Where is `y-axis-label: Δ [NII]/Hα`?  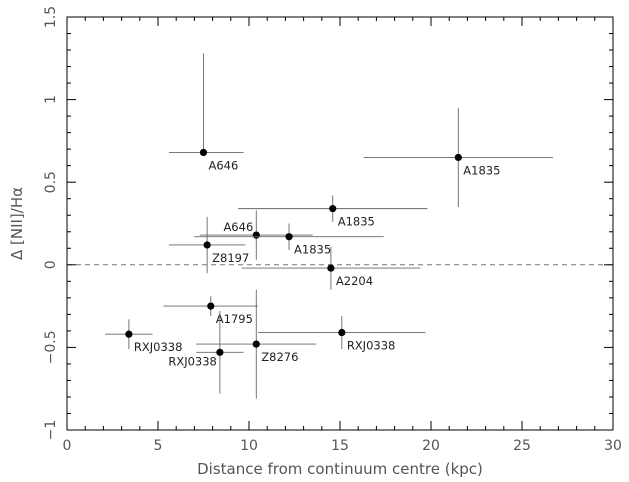 y-axis-label: Δ [NII]/Hα is located at coordinates (17, 223).